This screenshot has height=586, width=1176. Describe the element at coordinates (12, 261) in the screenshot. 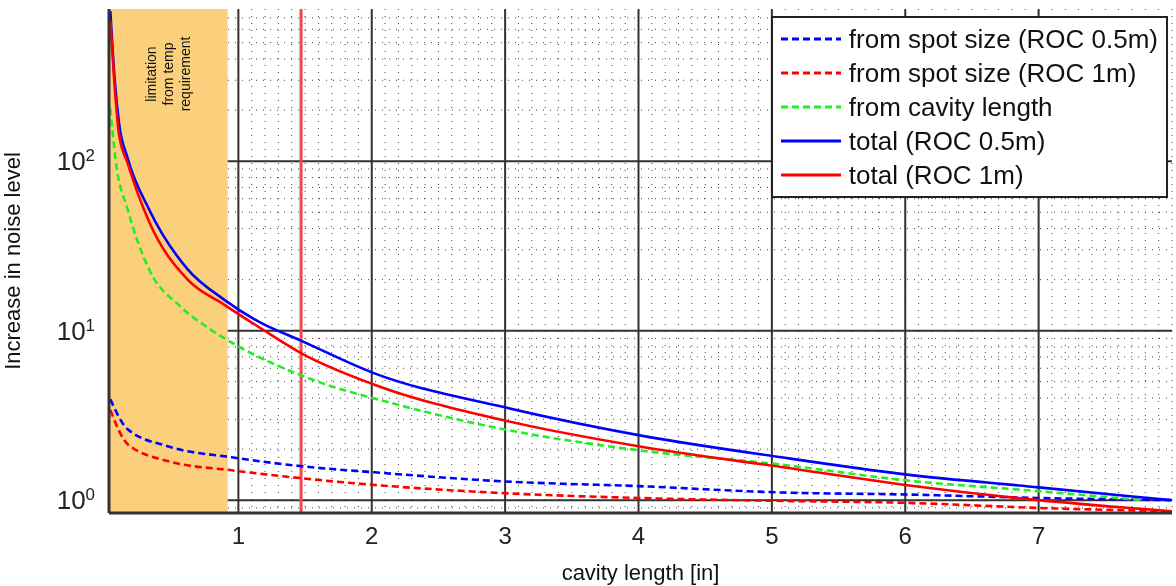

I see `y-axis-title: Increase in noise level` at that location.